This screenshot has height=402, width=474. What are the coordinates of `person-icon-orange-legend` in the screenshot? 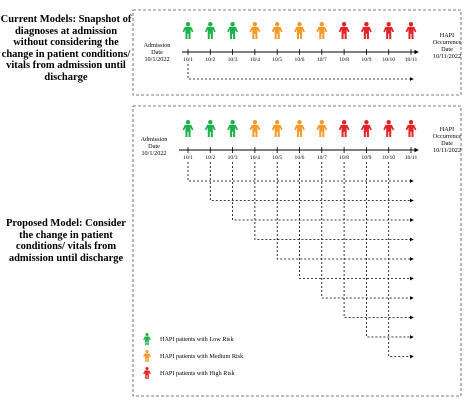 It's located at (147, 356).